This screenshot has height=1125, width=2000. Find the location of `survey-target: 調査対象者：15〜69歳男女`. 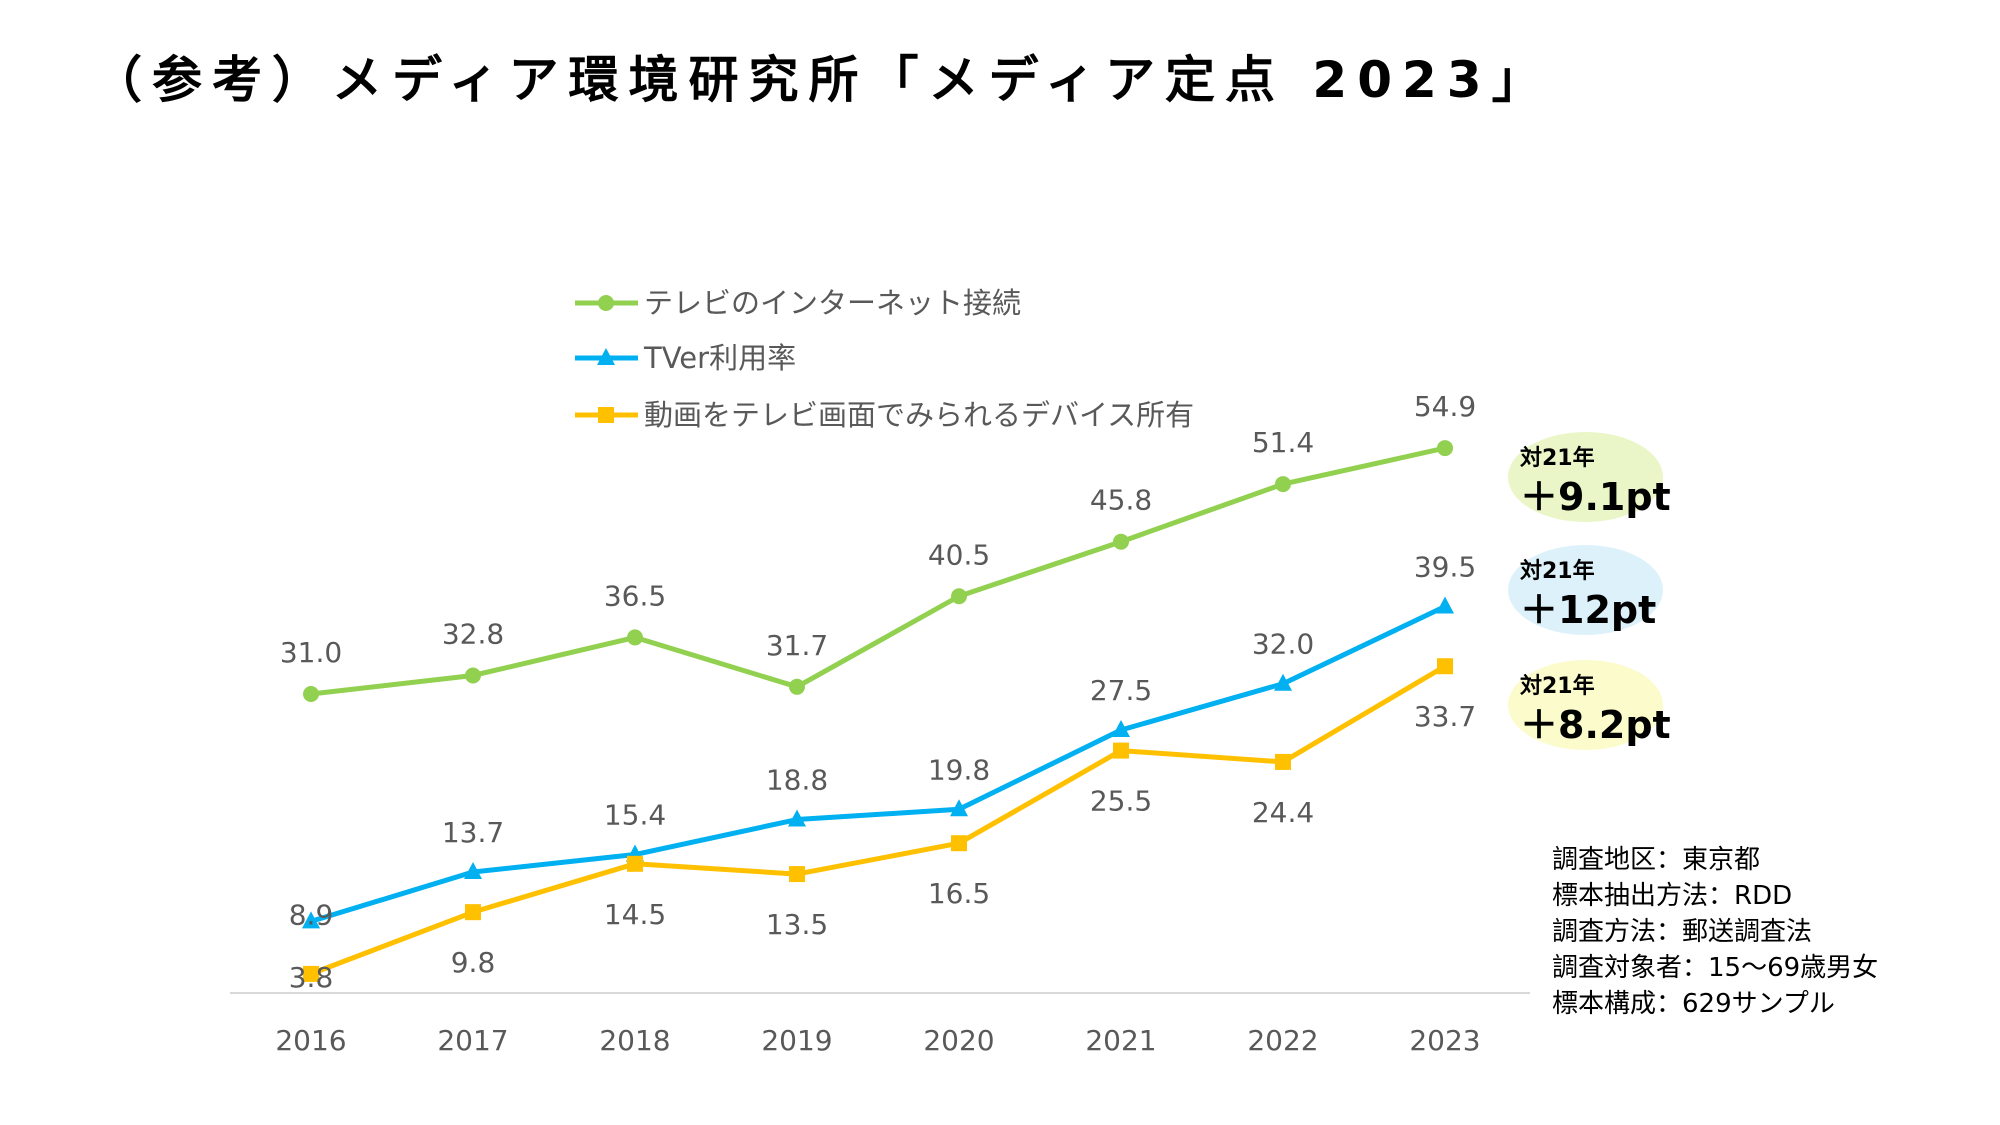

survey-target: 調査対象者：15〜69歳男女 is located at coordinates (1715, 968).